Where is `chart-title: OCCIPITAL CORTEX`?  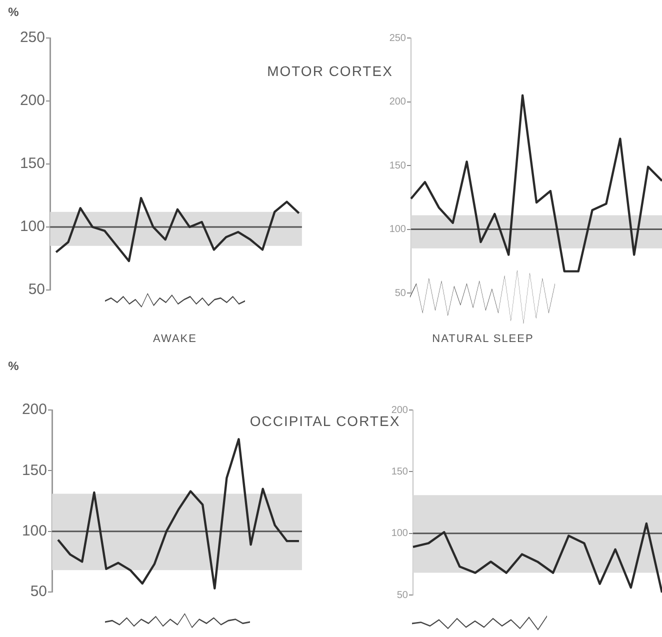
chart-title: OCCIPITAL CORTEX is located at coordinates (325, 421).